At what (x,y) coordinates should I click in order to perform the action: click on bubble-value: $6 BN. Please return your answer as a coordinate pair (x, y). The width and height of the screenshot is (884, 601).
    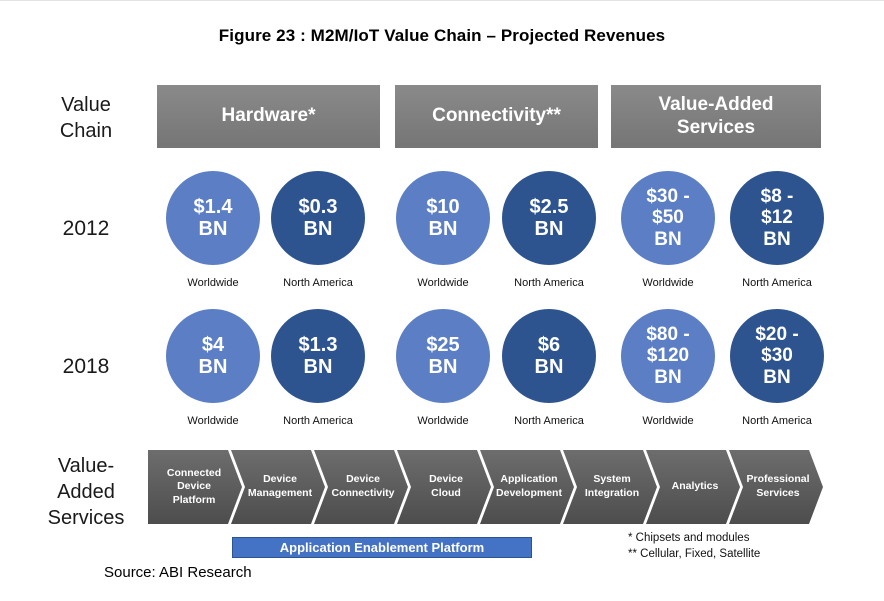
    Looking at the image, I should click on (549, 356).